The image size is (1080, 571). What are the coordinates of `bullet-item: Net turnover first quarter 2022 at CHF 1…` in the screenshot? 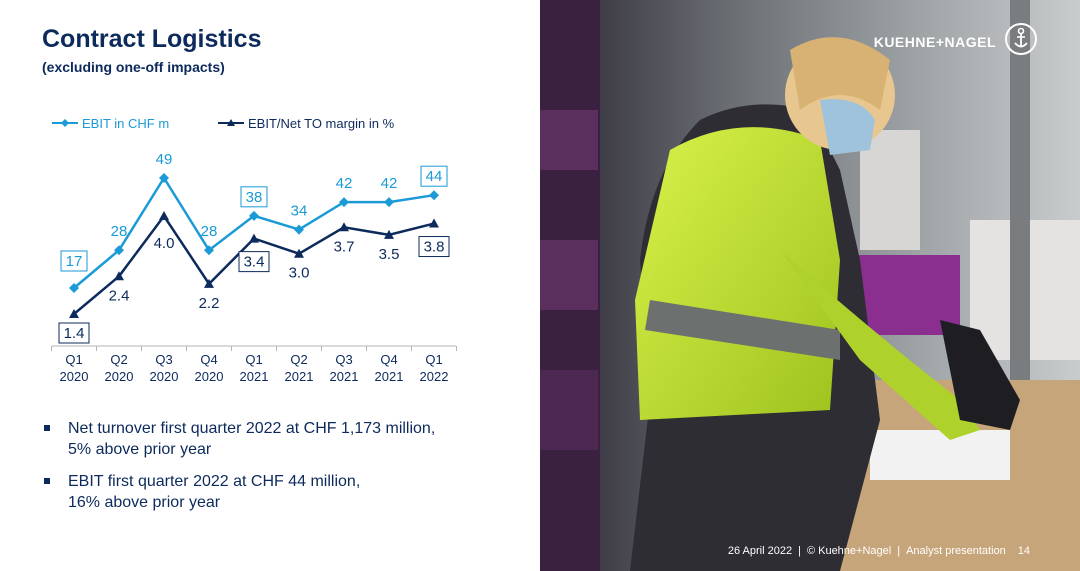 It's located at (277, 439).